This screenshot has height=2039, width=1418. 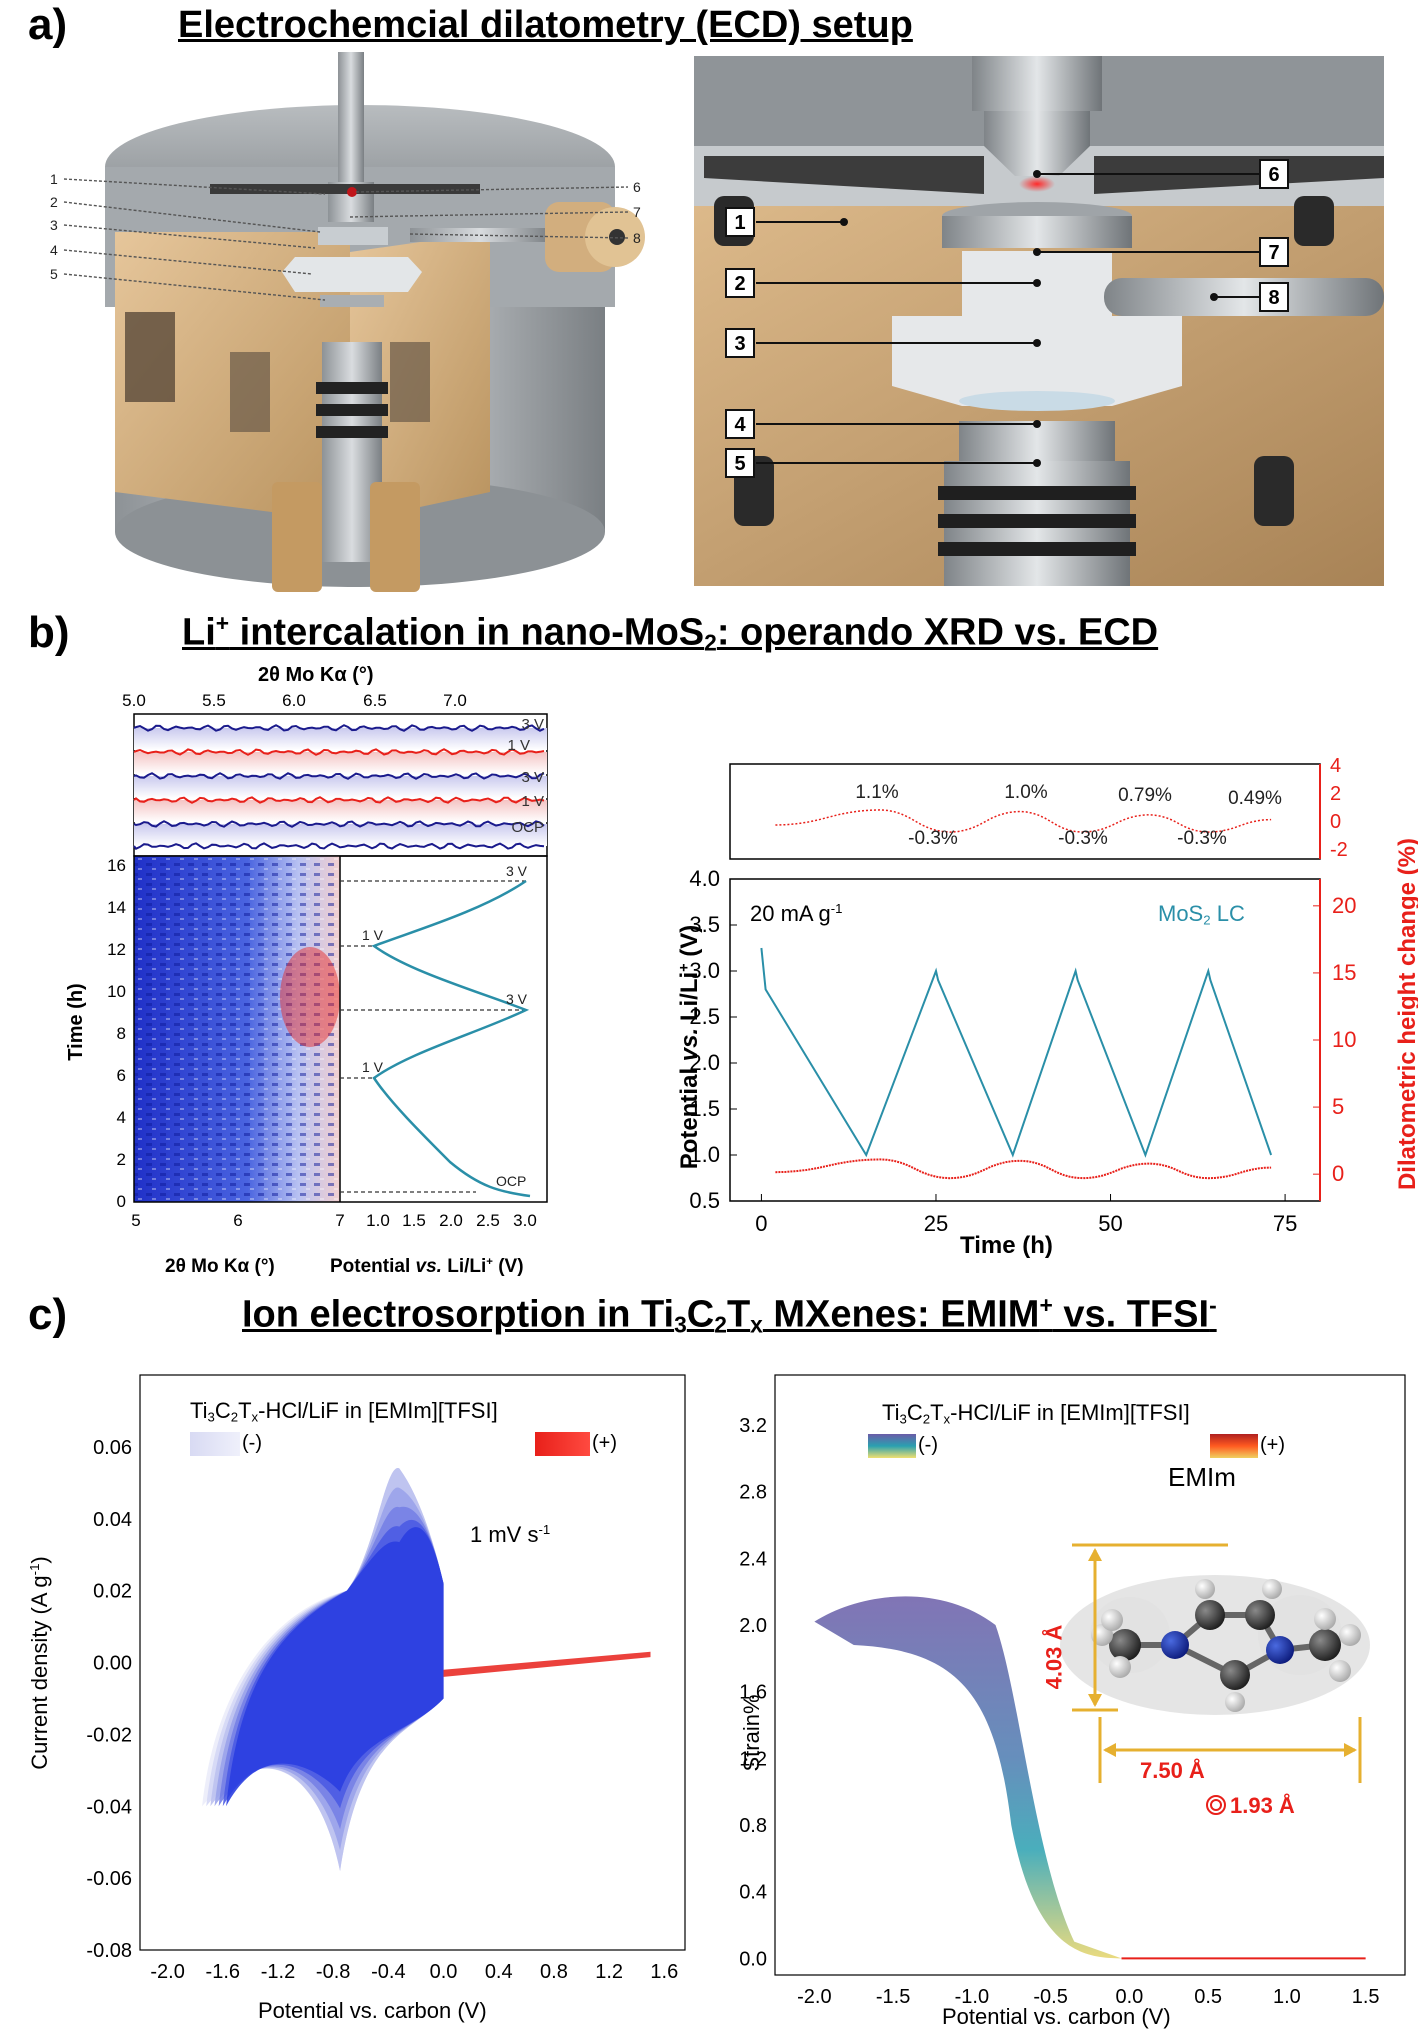 I want to click on xrd-trace-label-1: 1 V, so click(x=518, y=745).